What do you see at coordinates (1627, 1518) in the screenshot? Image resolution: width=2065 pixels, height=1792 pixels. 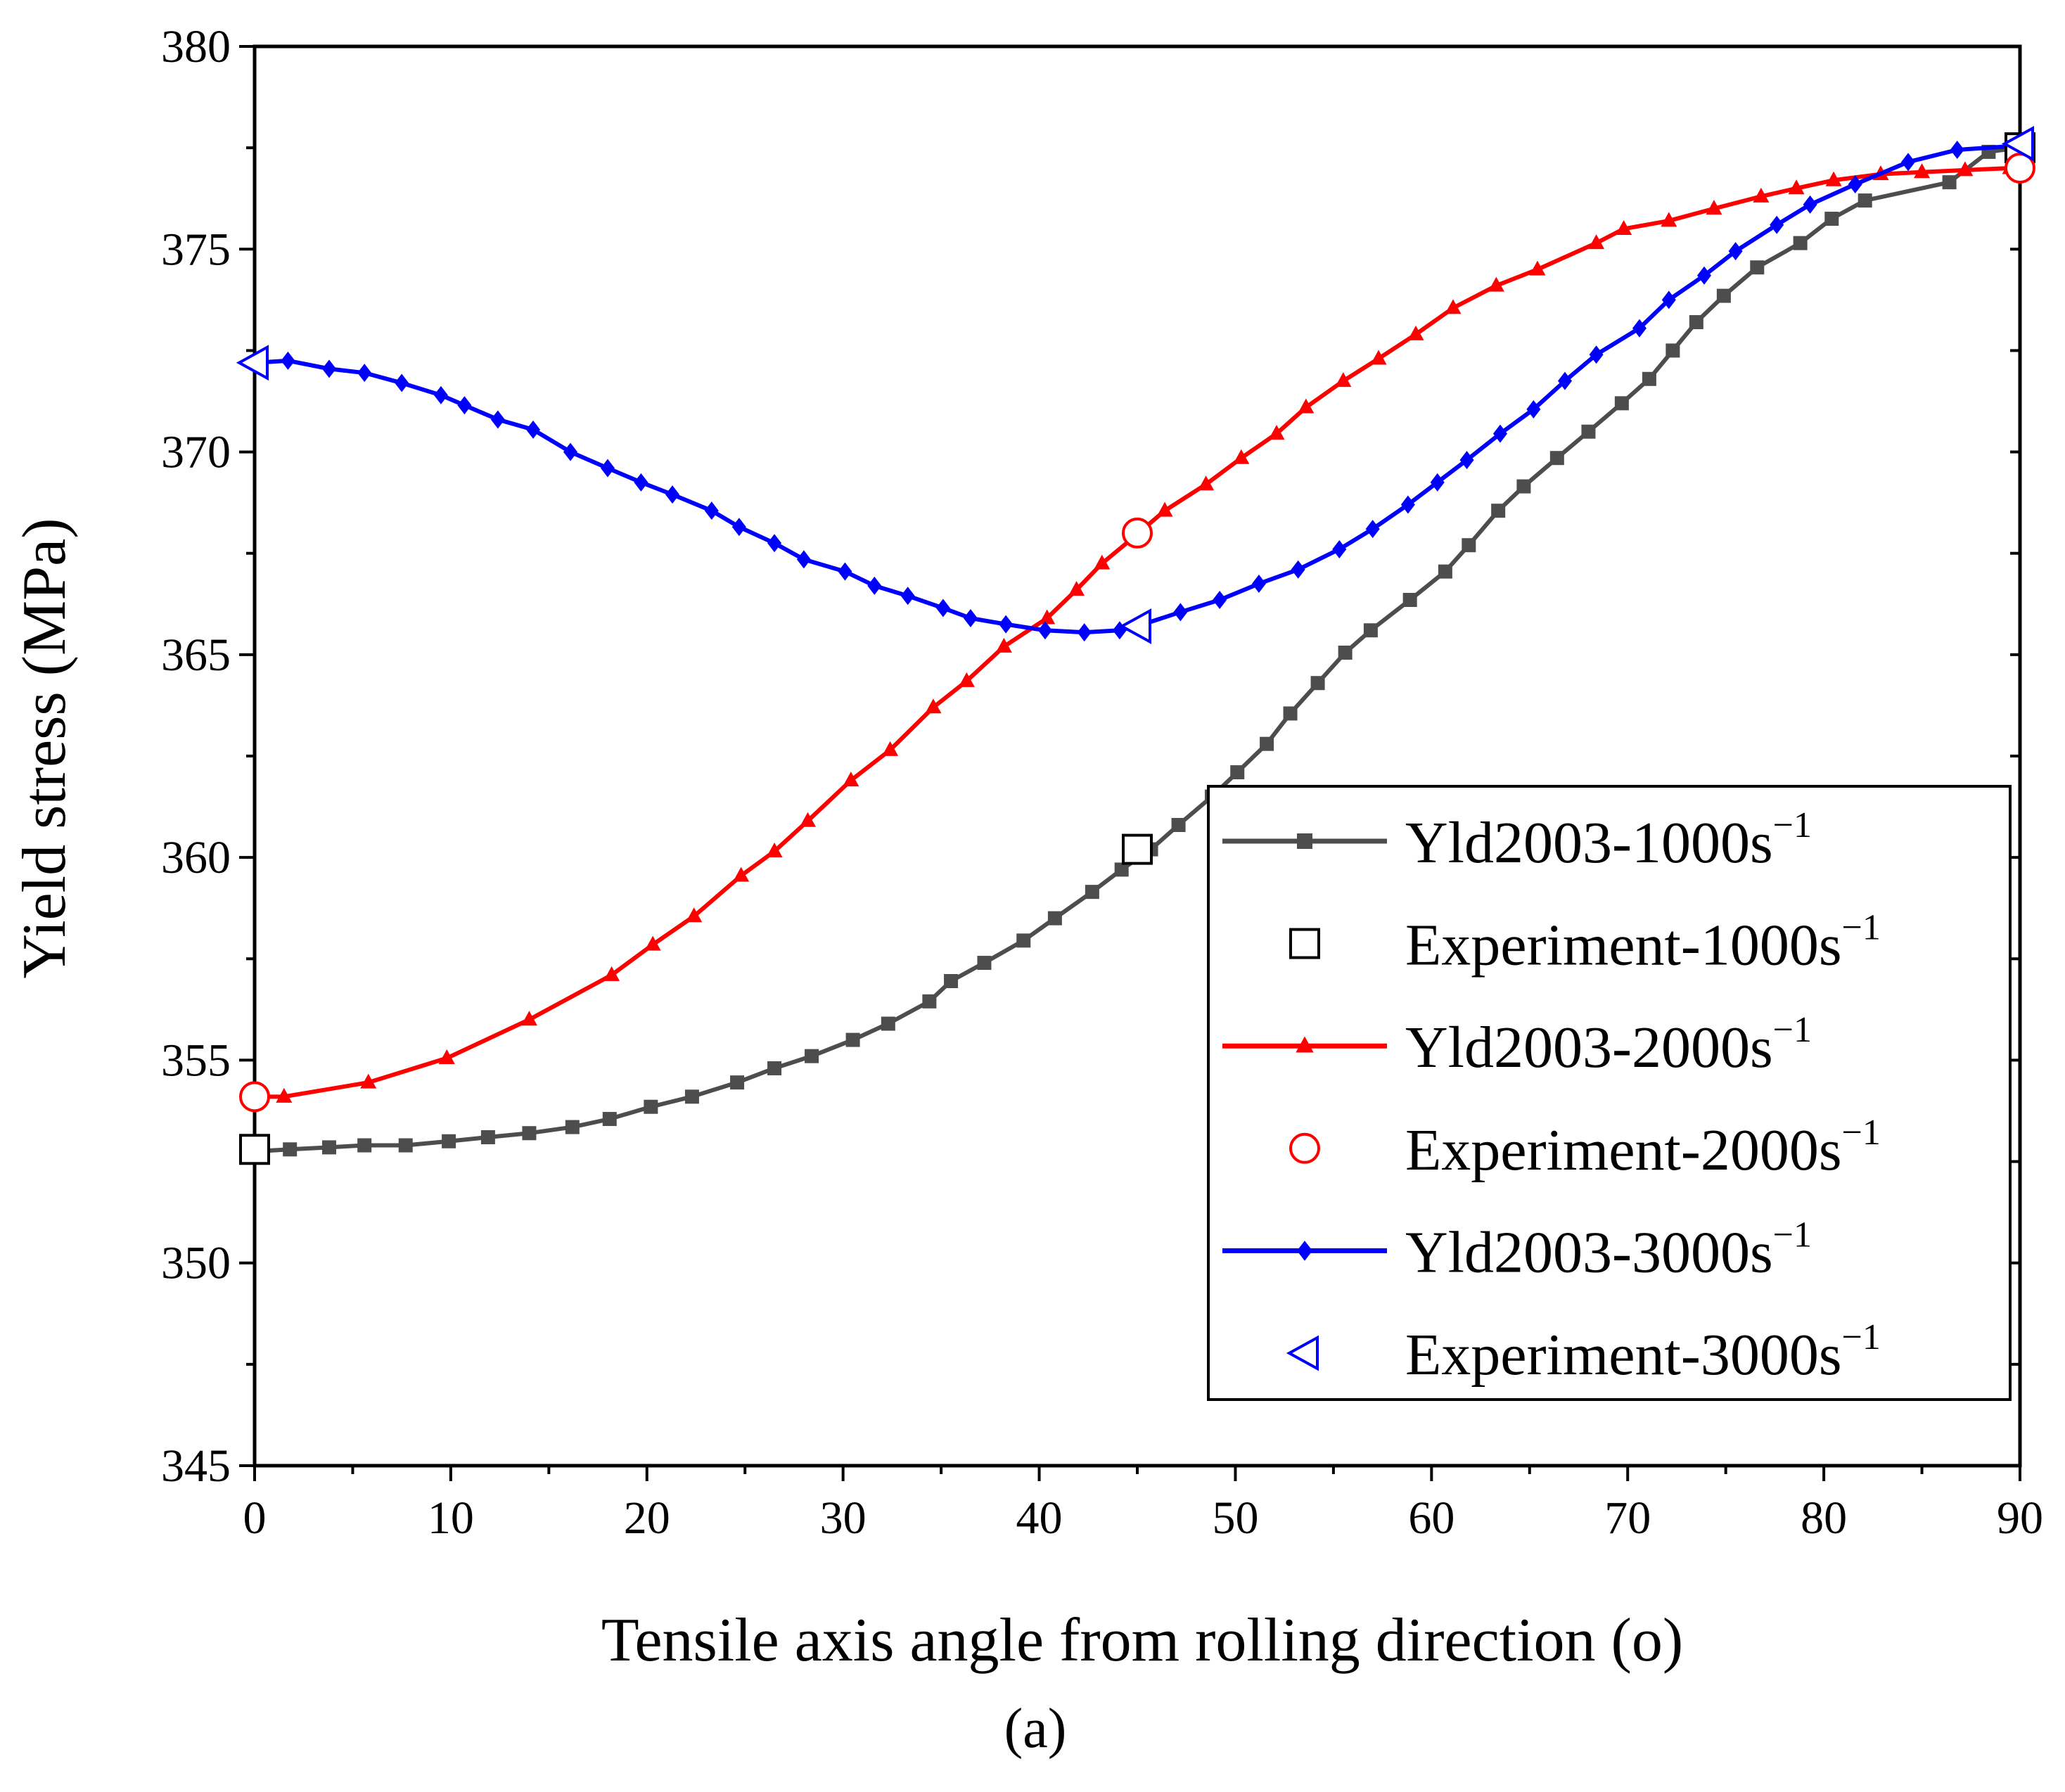 I see `x-tick-label: 70` at bounding box center [1627, 1518].